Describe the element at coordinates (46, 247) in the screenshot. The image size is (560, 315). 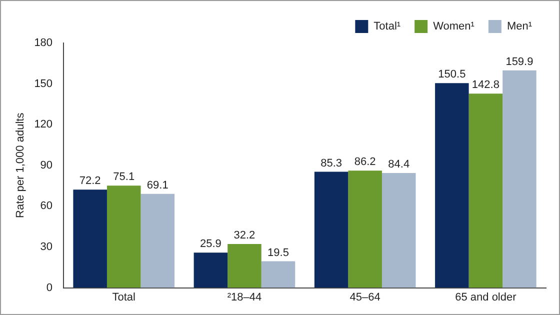
I see `y-tick-label: 30` at that location.